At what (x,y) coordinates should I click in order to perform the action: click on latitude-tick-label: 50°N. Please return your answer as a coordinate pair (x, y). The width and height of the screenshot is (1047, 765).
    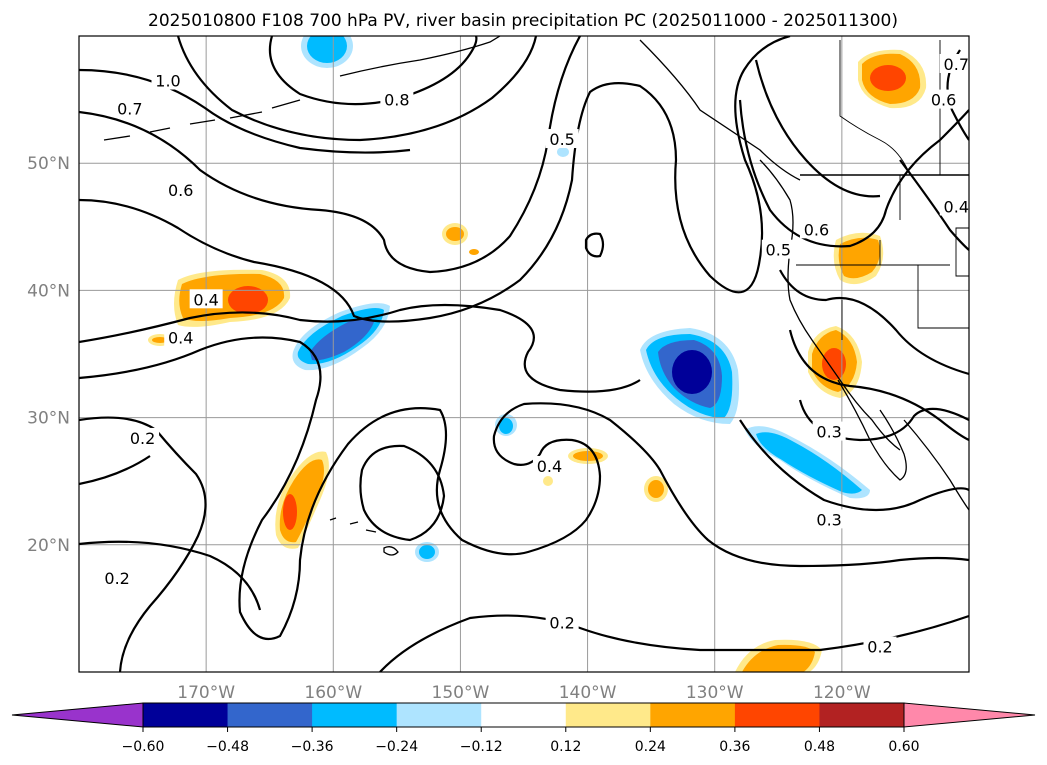
    Looking at the image, I should click on (48, 164).